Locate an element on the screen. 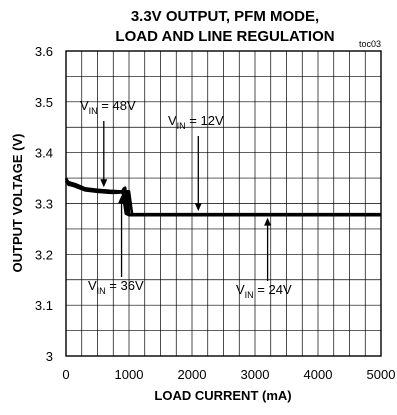  y-tick-label: 3.1 is located at coordinates (44, 305).